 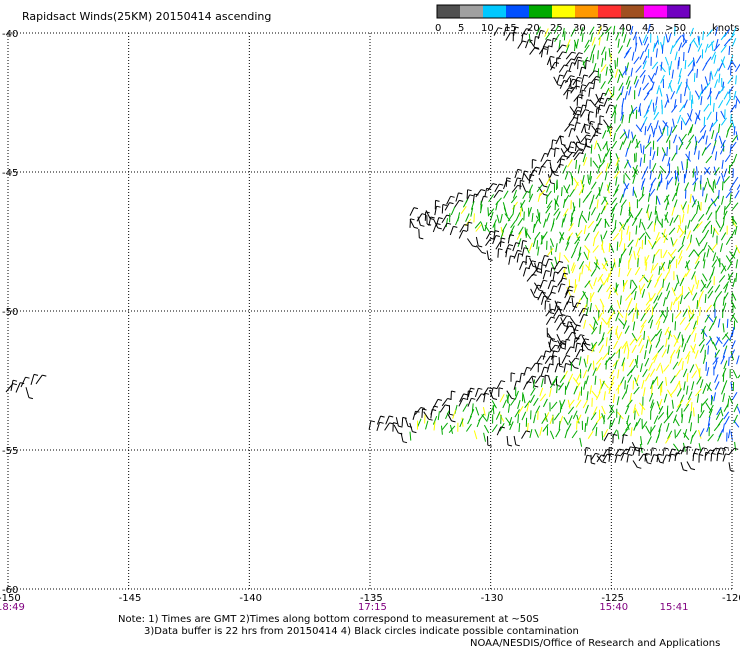 What do you see at coordinates (10, 34) in the screenshot?
I see `lat-tick-label: -40` at bounding box center [10, 34].